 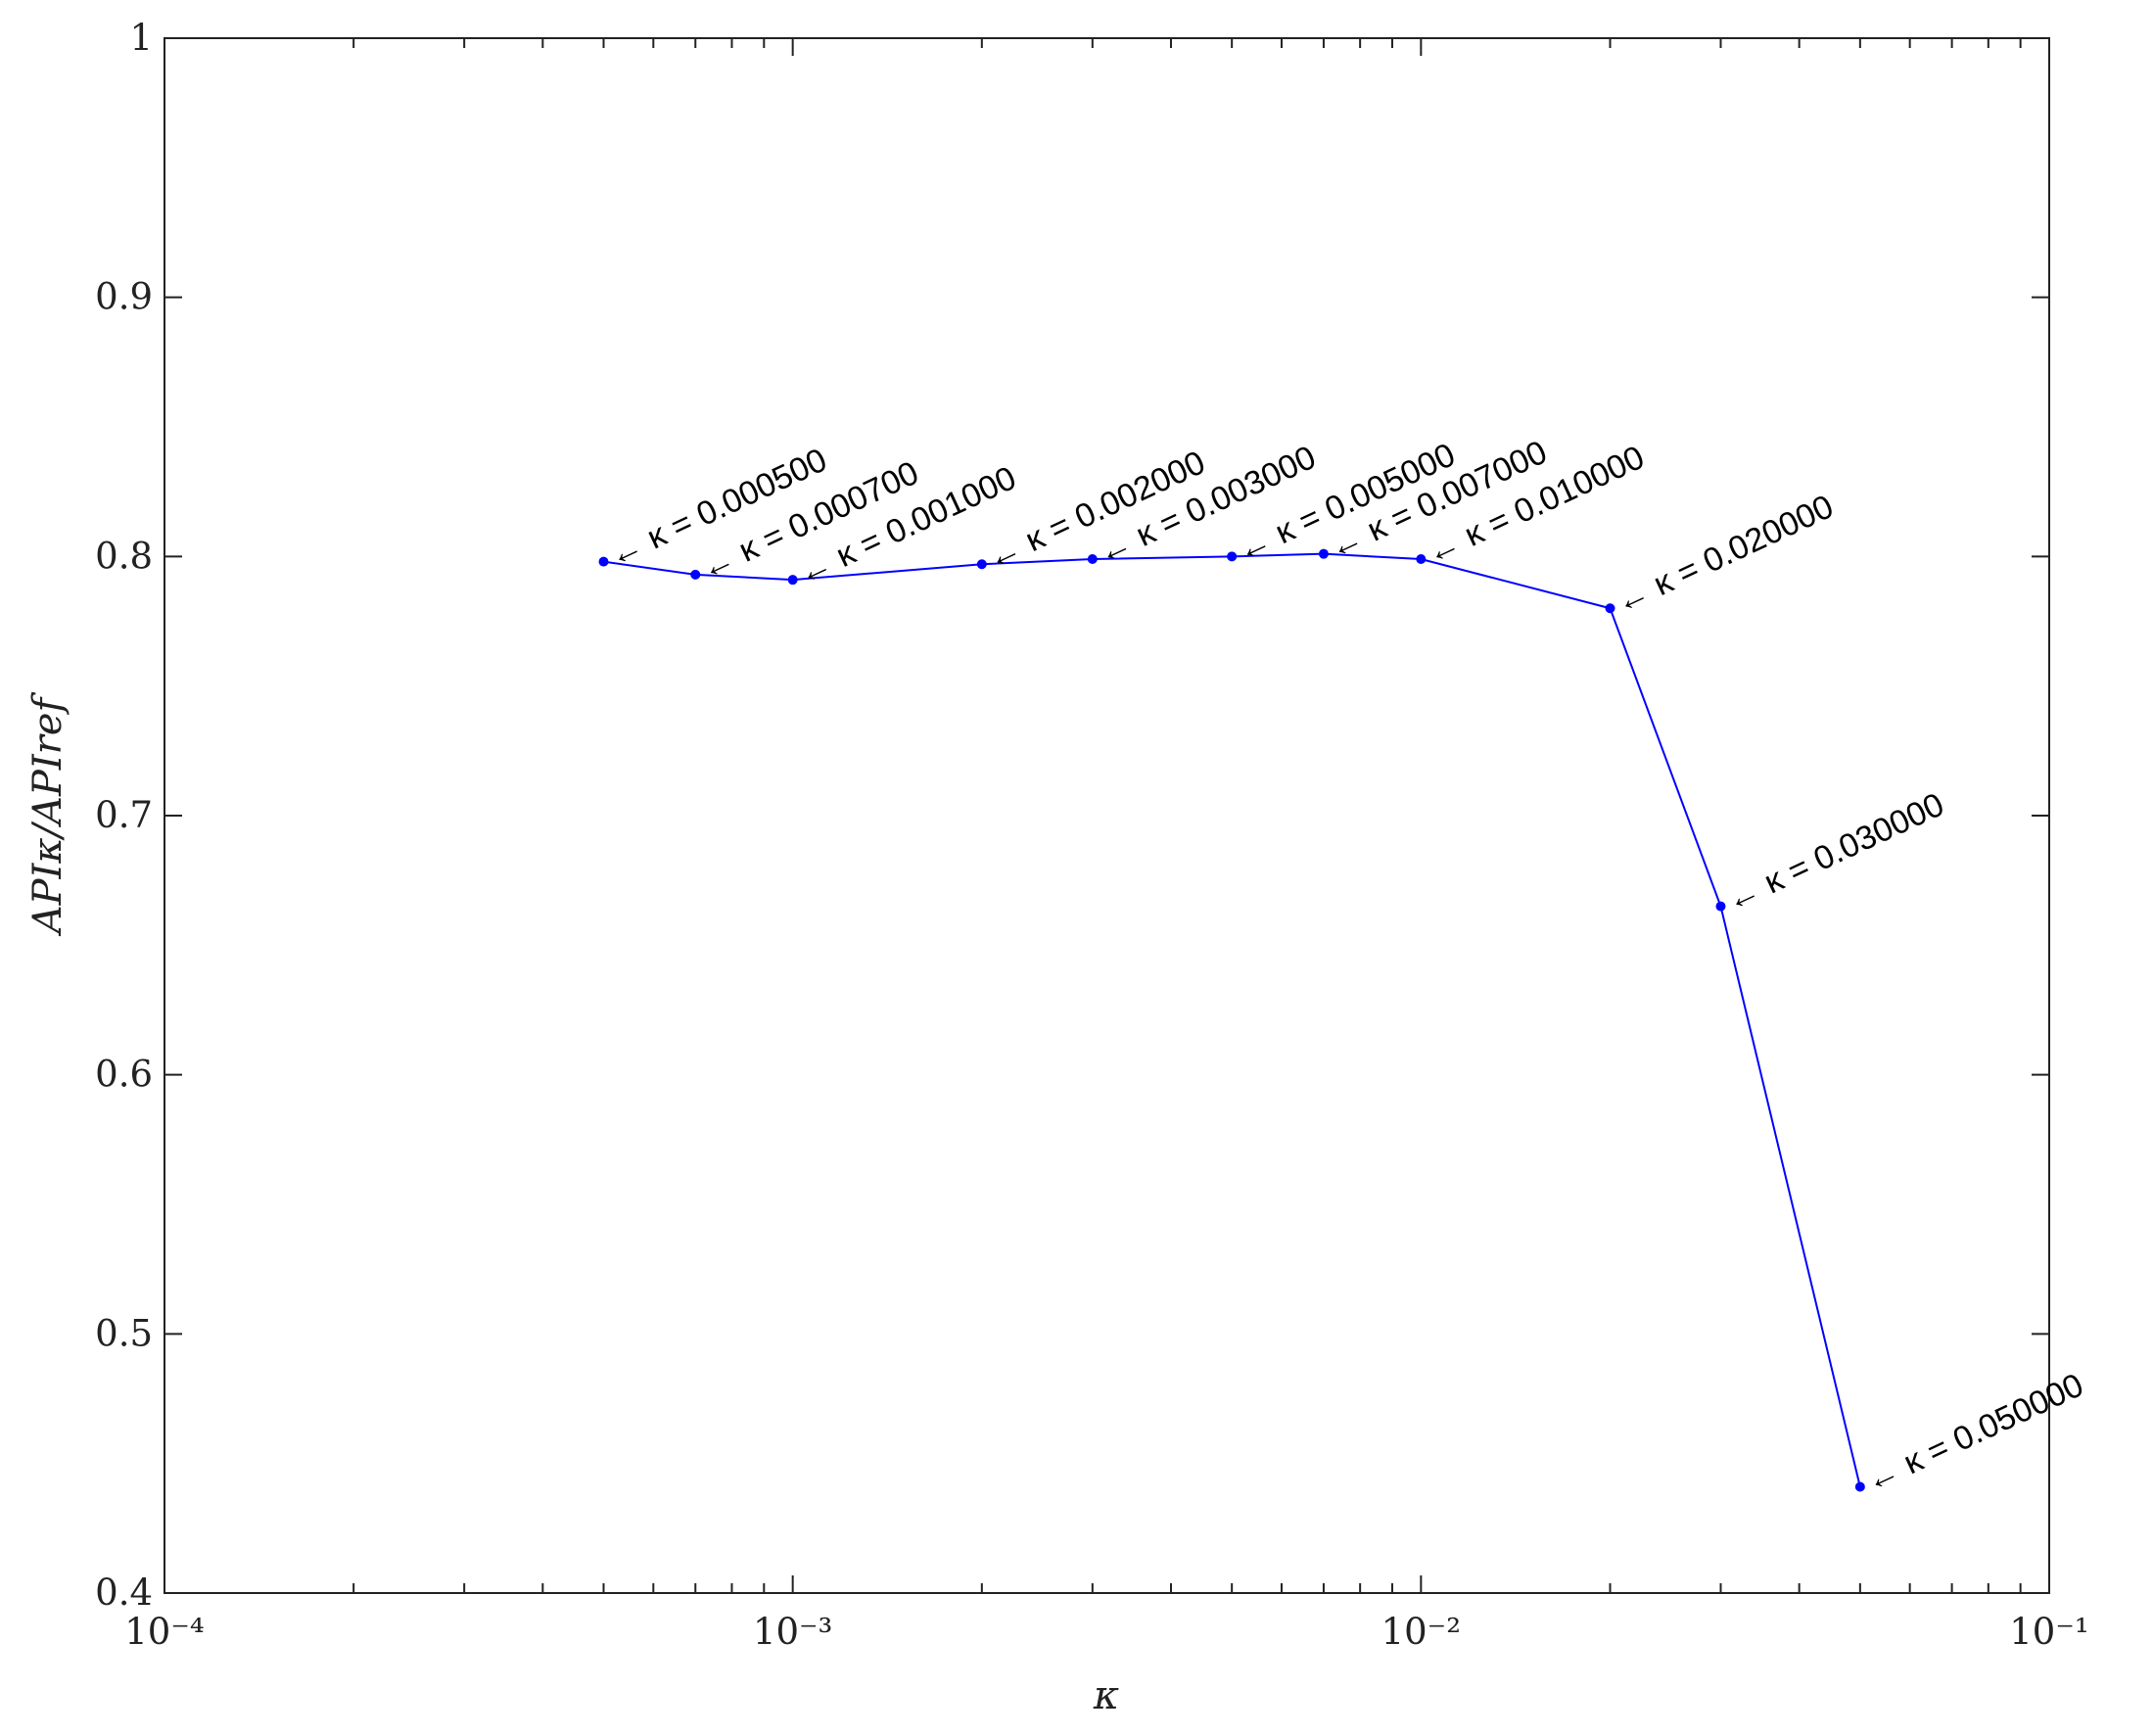 I want to click on x-tick-label: 10⁻⁴, so click(x=164, y=1632).